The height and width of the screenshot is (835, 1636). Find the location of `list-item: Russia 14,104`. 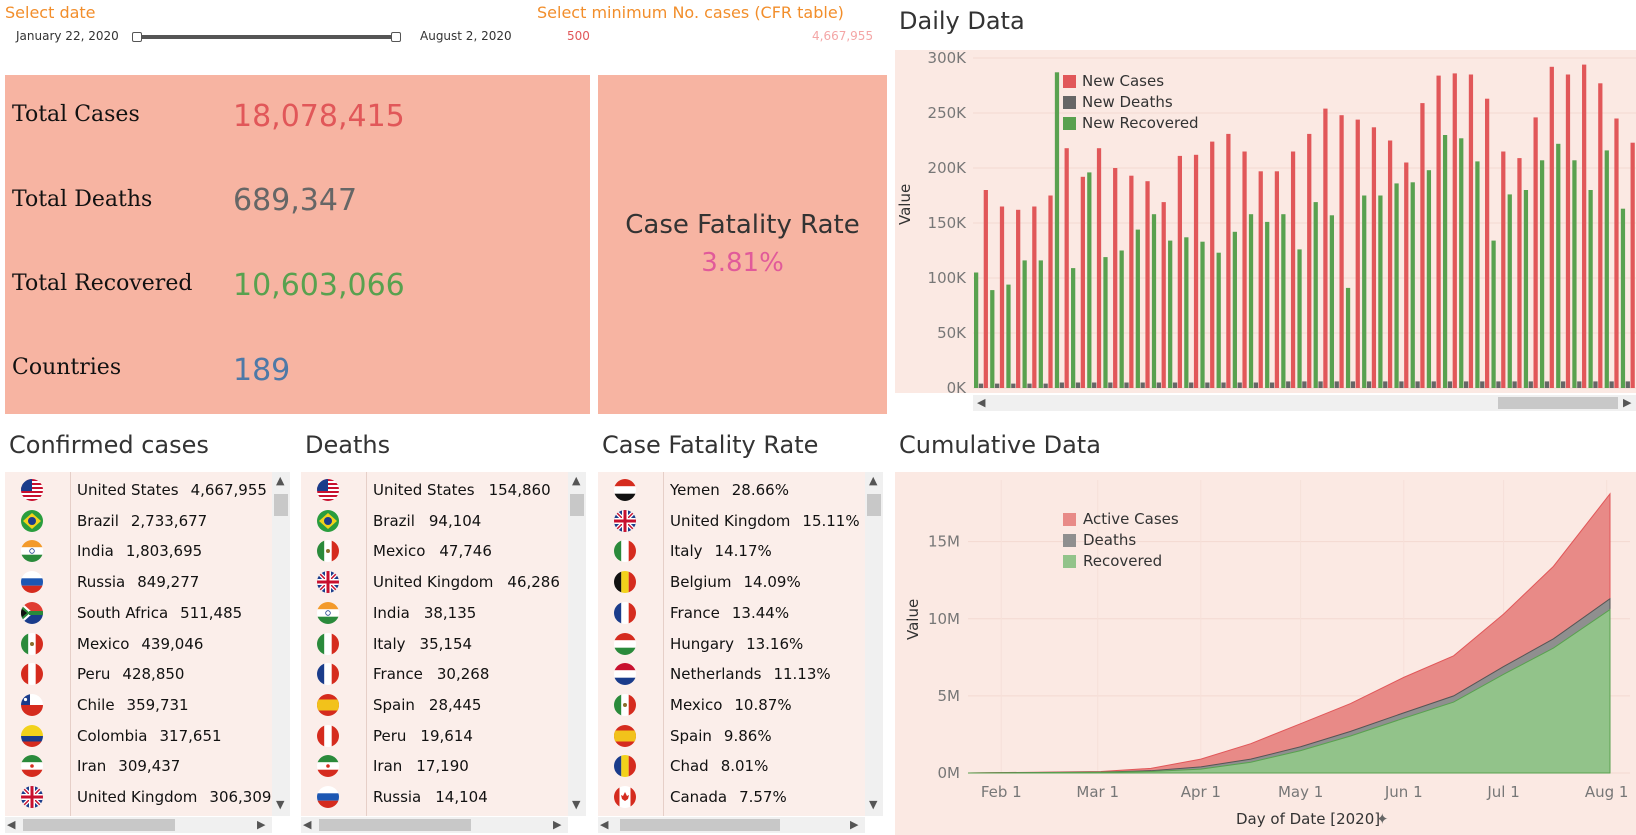

list-item: Russia 14,104 is located at coordinates (434, 796).